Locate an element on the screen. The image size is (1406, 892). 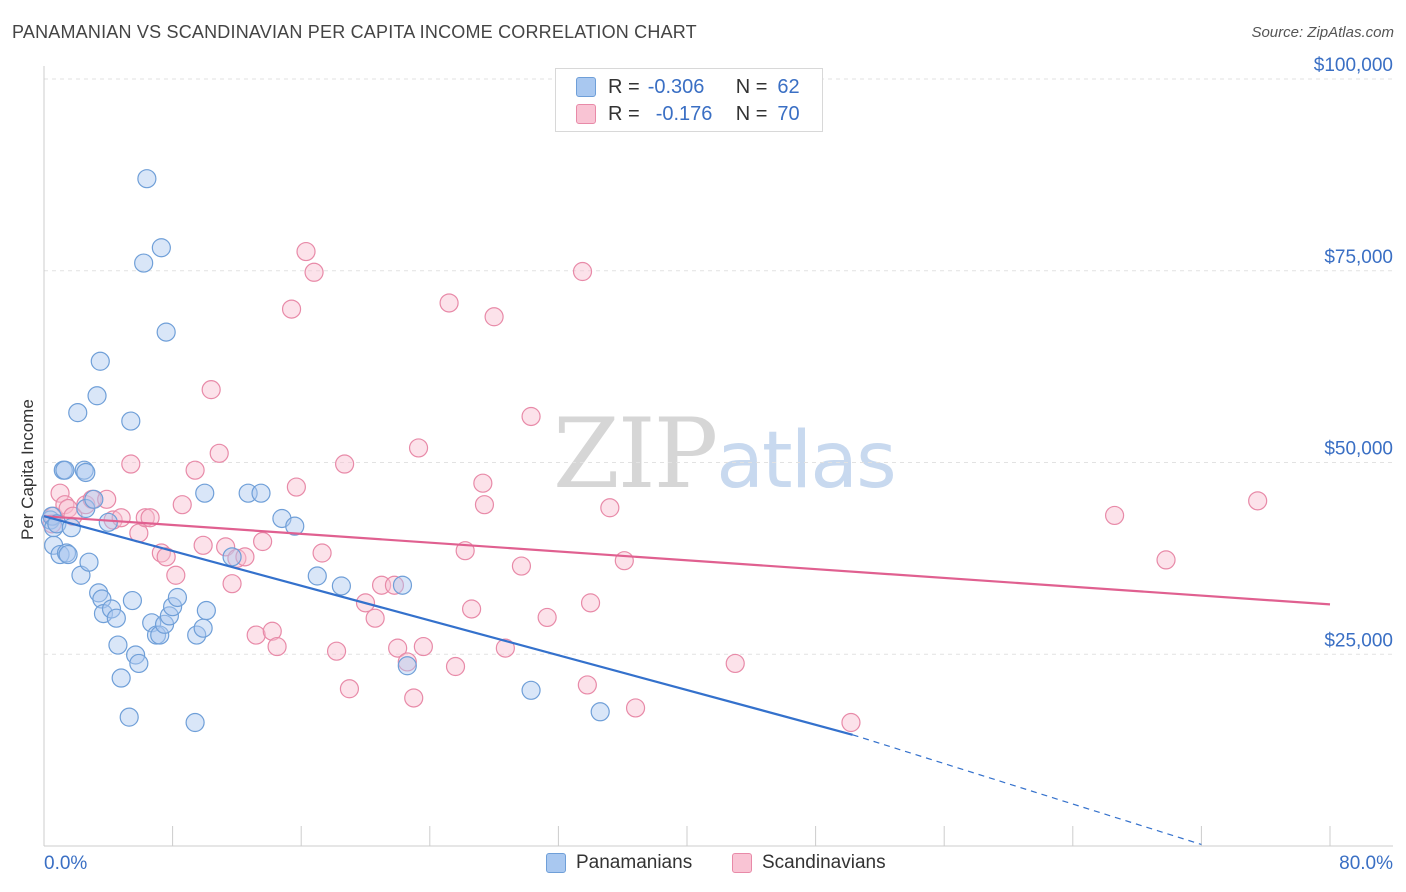
y-tick-label: $50,000 is located at coordinates (1358, 449).